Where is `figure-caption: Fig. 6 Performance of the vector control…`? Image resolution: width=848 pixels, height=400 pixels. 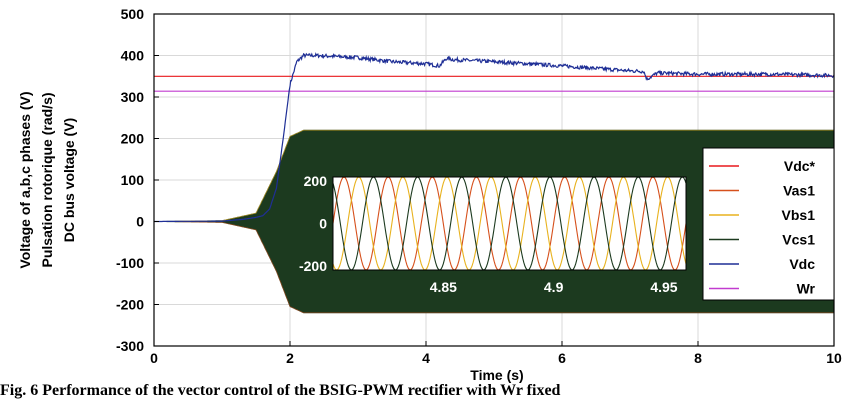 figure-caption: Fig. 6 Performance of the vector control… is located at coordinates (280, 390).